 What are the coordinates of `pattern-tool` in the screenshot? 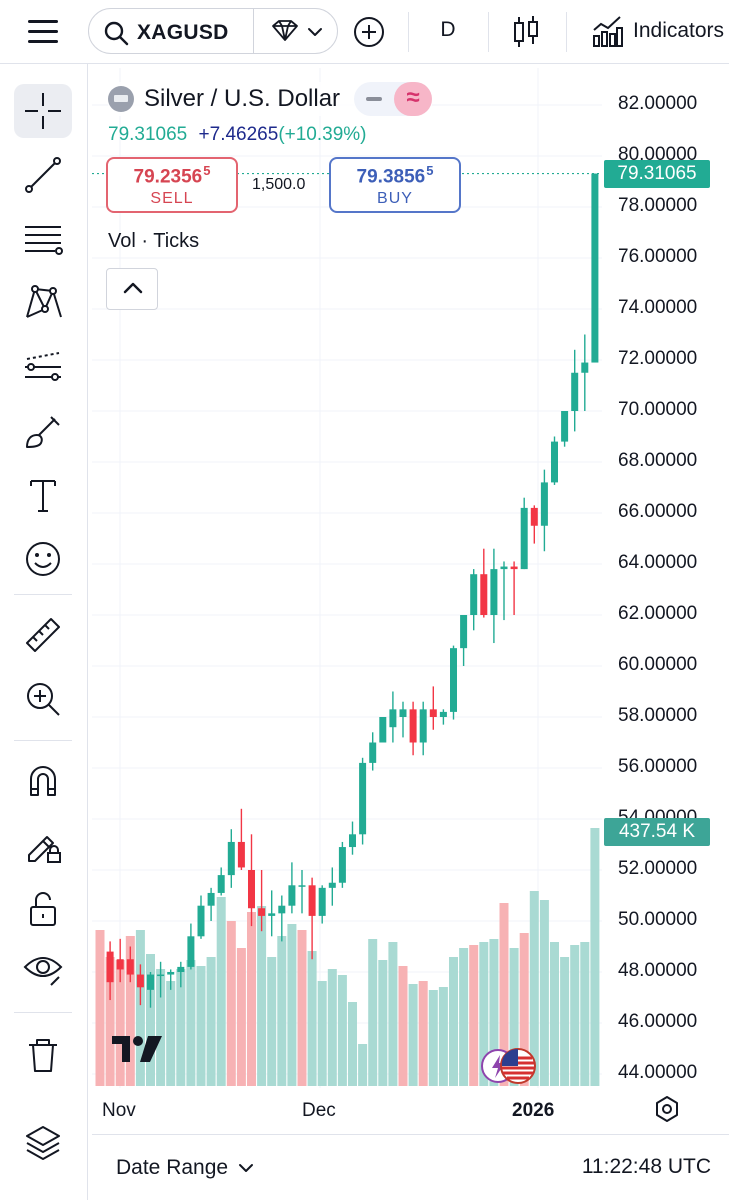 It's located at (43, 303).